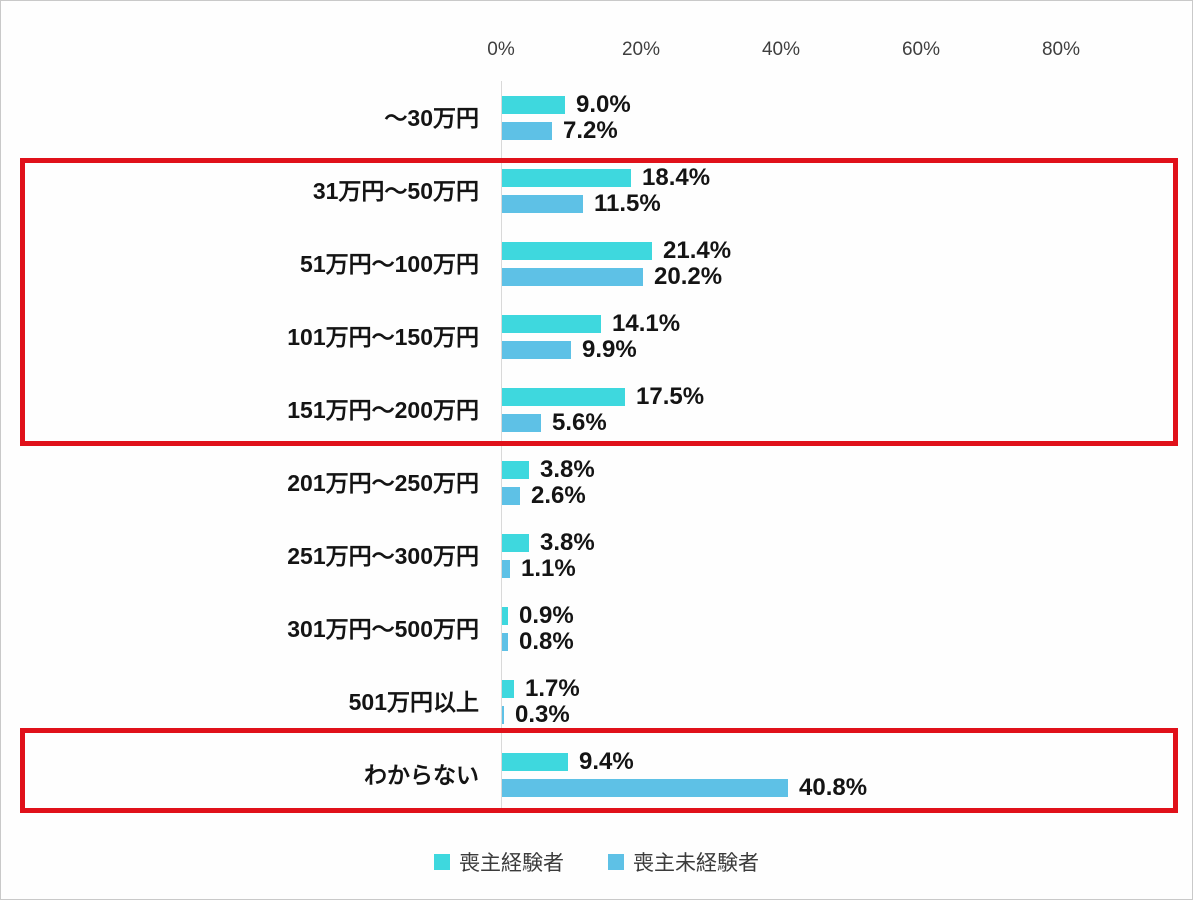  What do you see at coordinates (552, 688) in the screenshot?
I see `value-label: 1.7%` at bounding box center [552, 688].